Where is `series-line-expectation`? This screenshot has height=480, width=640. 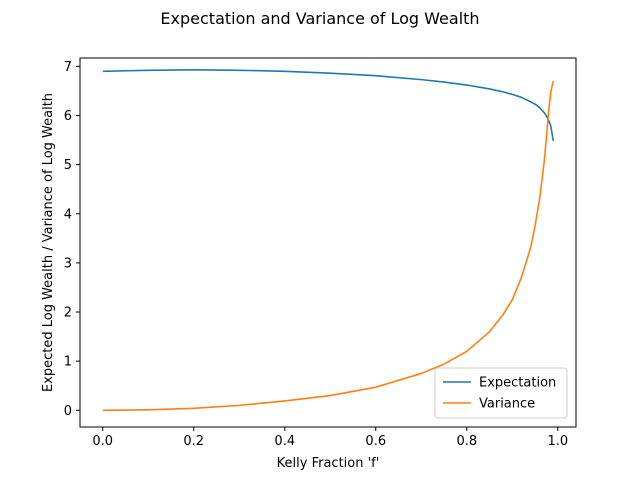
series-line-expectation is located at coordinates (328, 105).